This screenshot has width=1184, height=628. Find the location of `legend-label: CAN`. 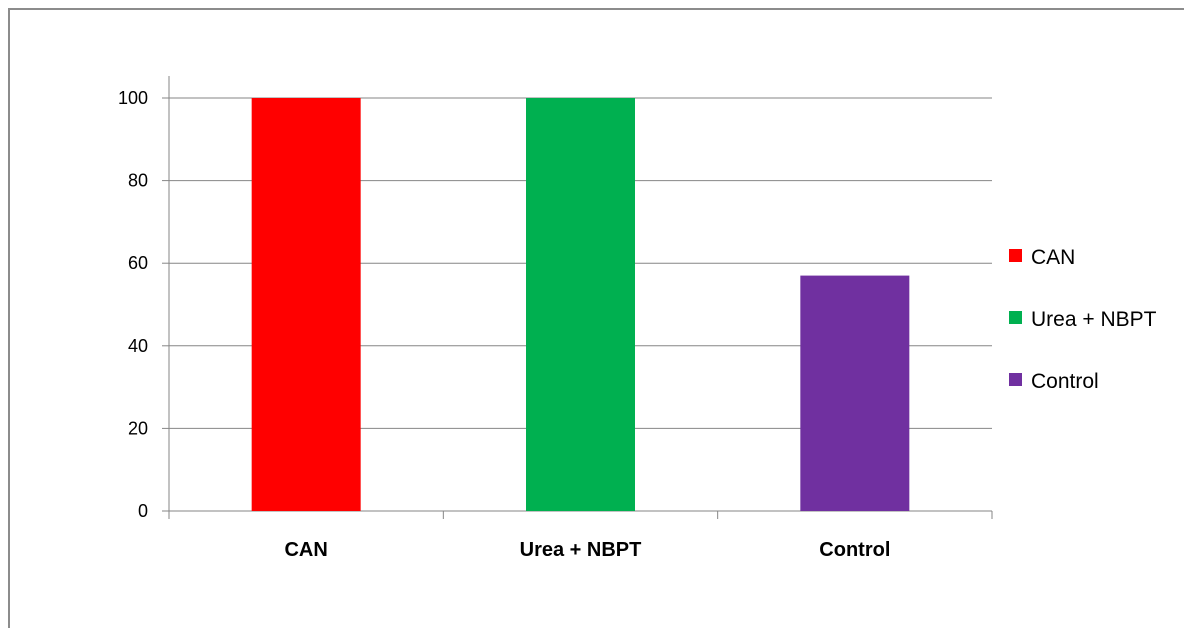

legend-label: CAN is located at coordinates (1053, 257).